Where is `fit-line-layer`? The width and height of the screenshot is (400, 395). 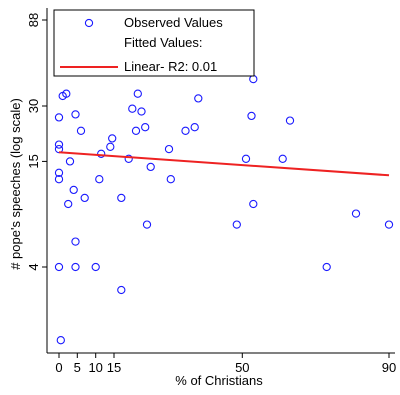
fit-line-layer is located at coordinates (224, 164).